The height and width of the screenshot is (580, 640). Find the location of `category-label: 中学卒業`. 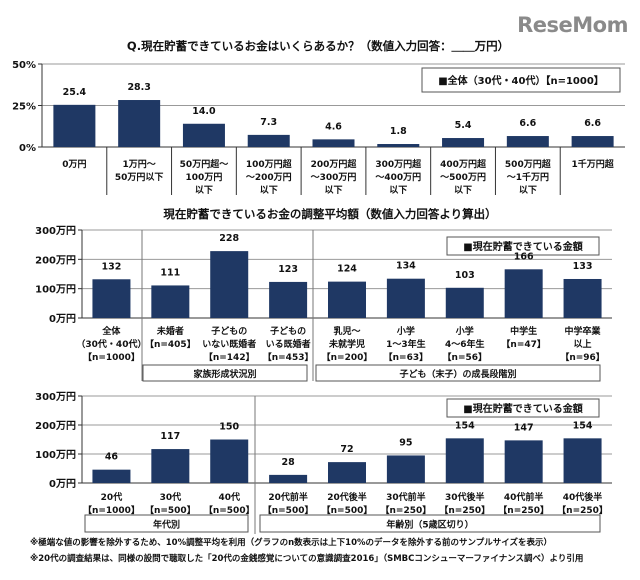

category-label: 中学卒業 is located at coordinates (583, 331).